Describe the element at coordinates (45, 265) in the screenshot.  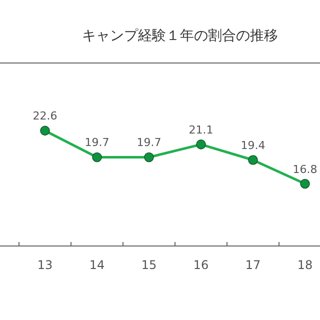
I see `x-tick-label: 13` at that location.